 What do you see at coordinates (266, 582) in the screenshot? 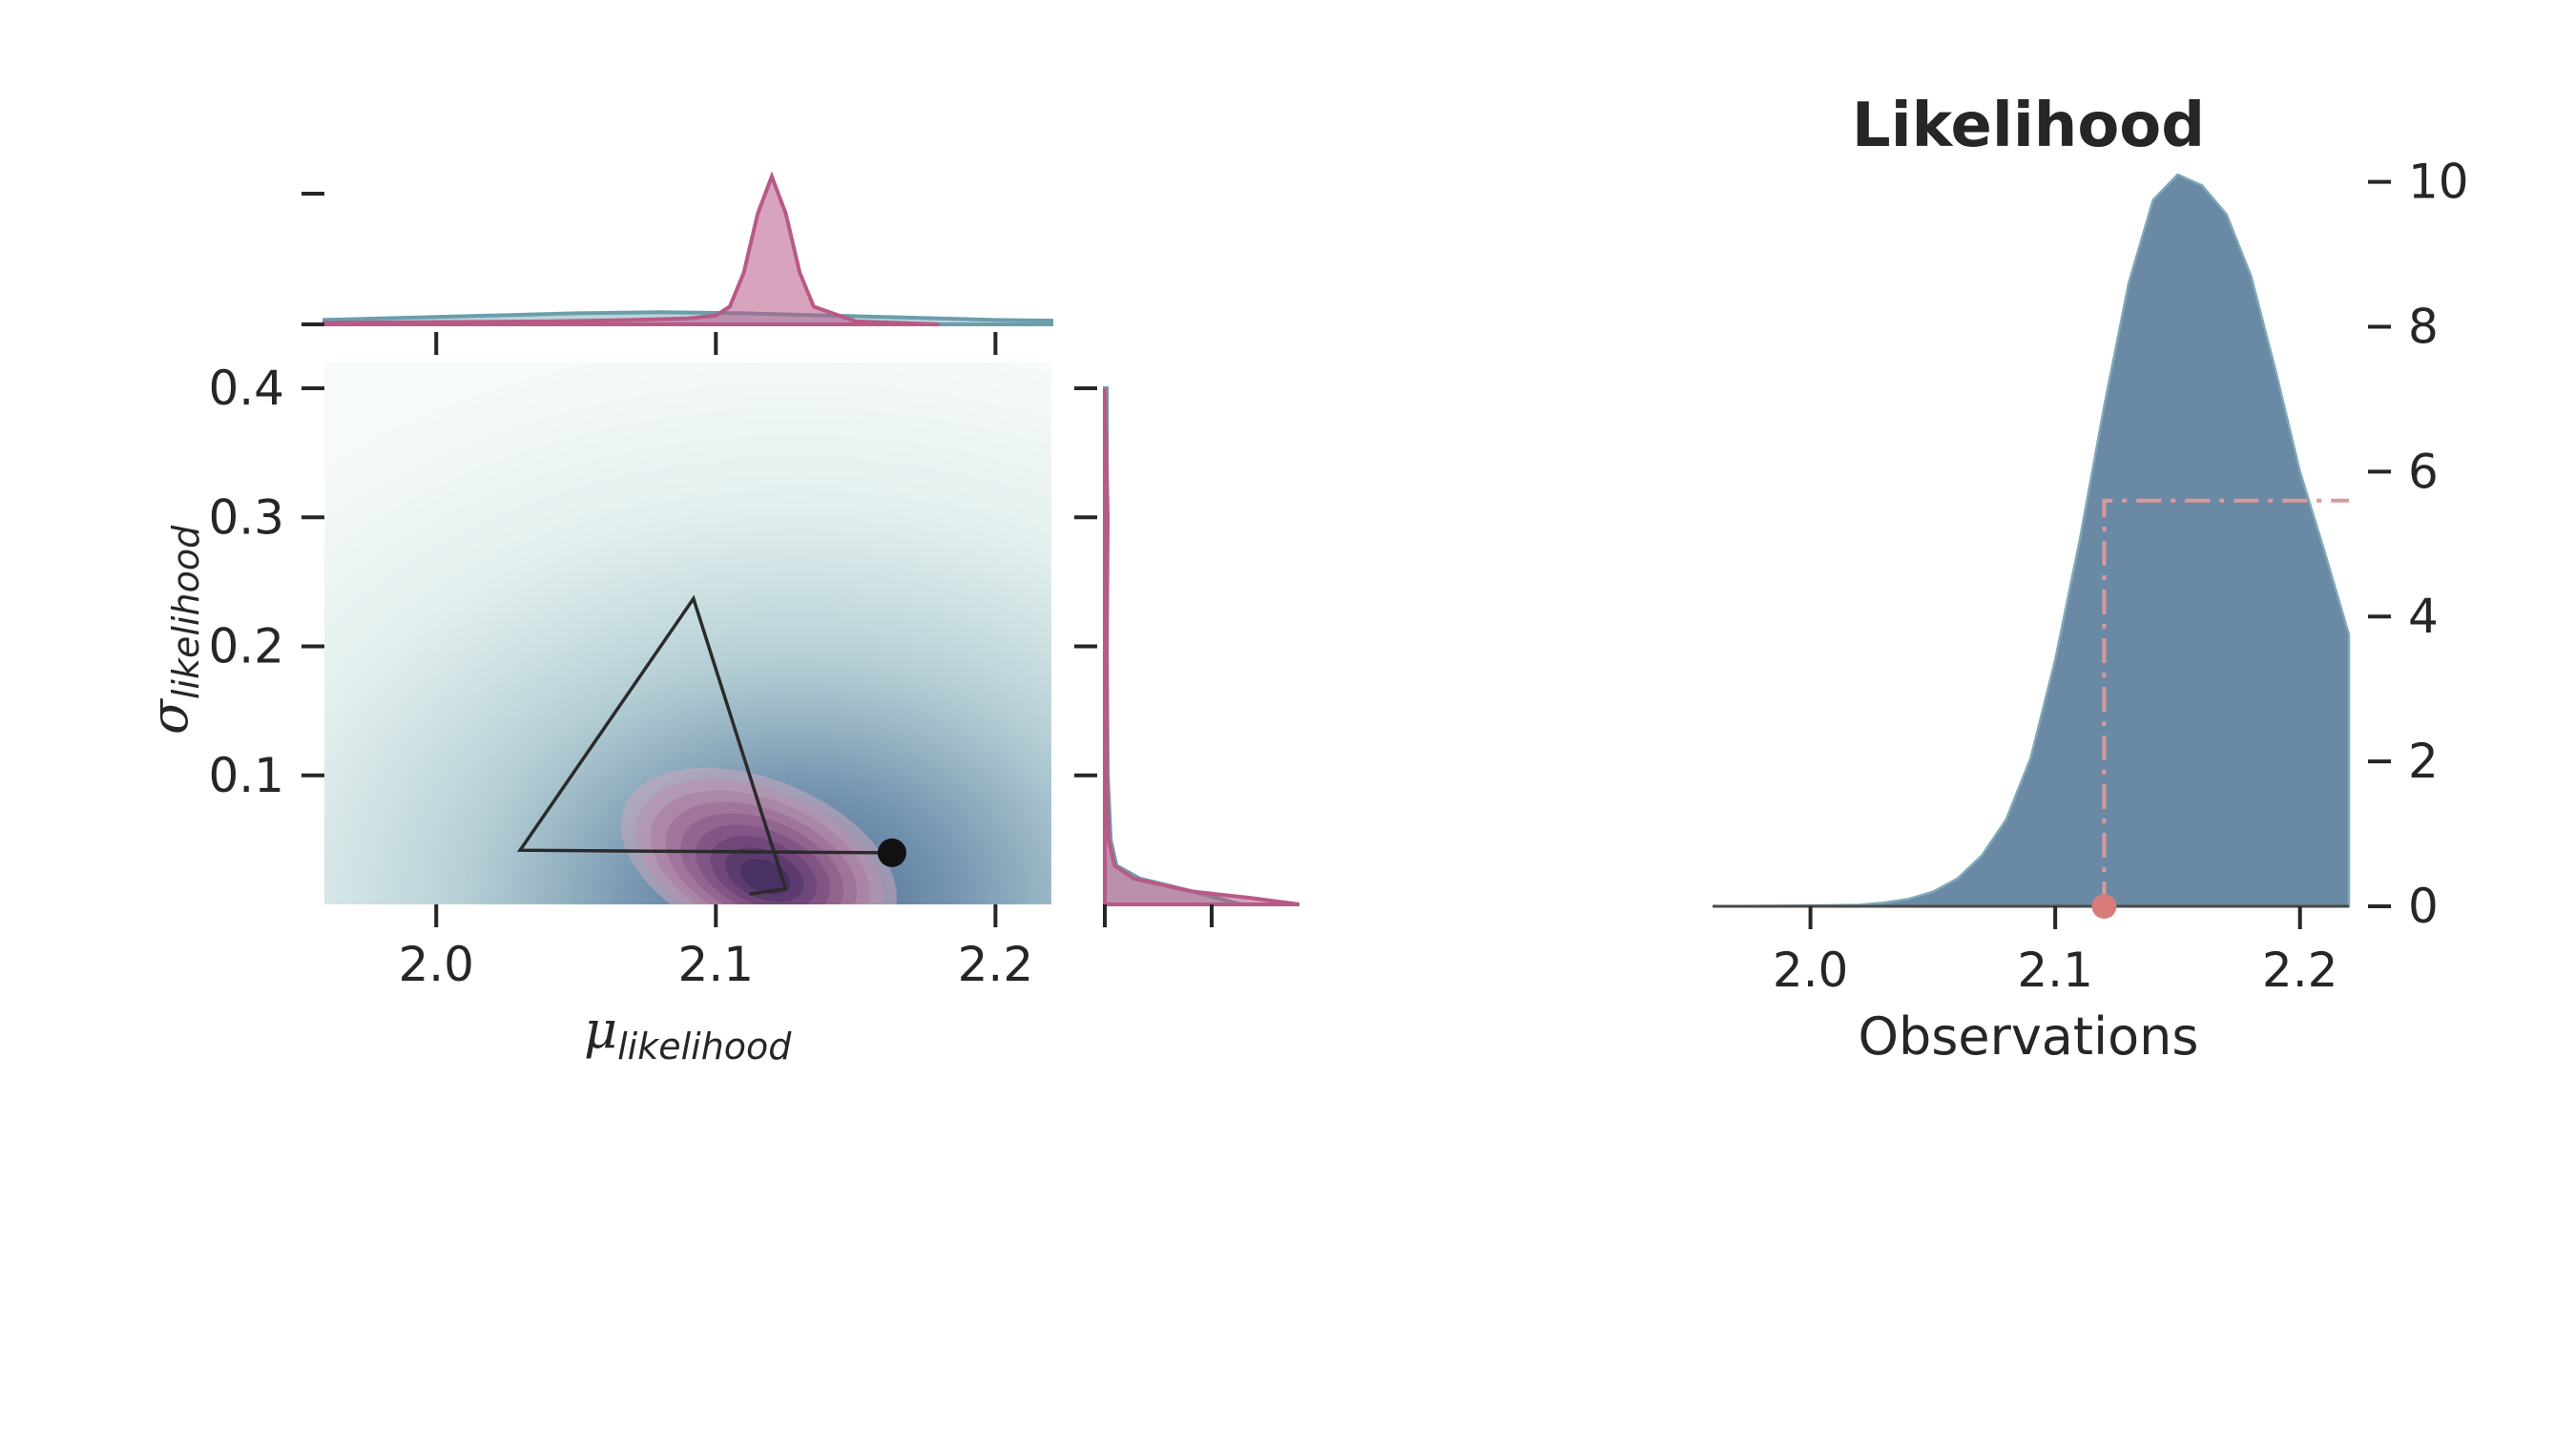
I see `joint-y-axis: 0.1 0.2 0.3 0.4` at bounding box center [266, 582].